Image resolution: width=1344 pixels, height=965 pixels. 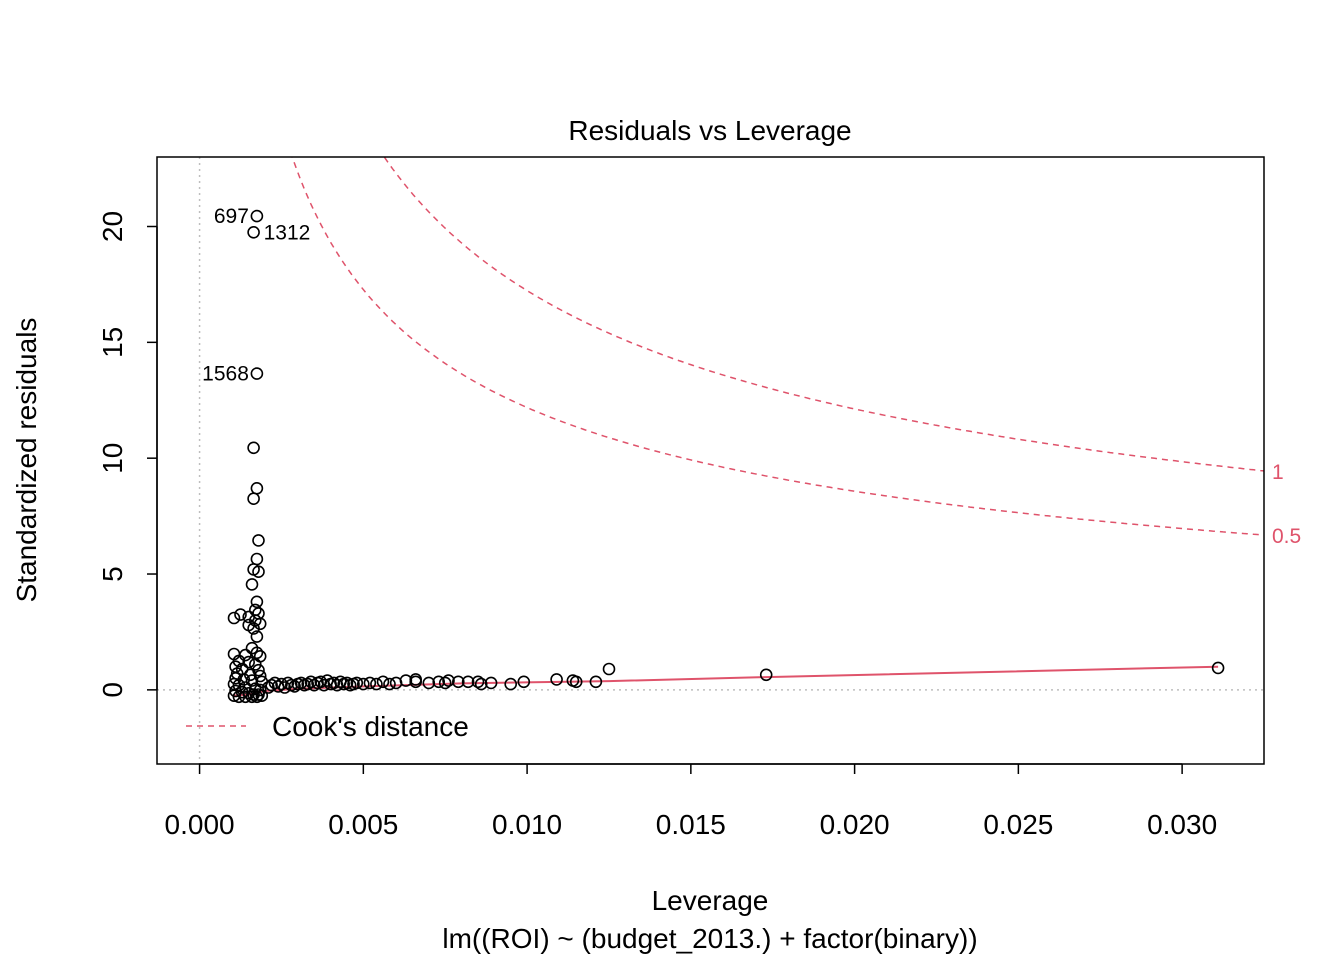 What do you see at coordinates (1278, 472) in the screenshot?
I see `cooks-distance-level-label: 1` at bounding box center [1278, 472].